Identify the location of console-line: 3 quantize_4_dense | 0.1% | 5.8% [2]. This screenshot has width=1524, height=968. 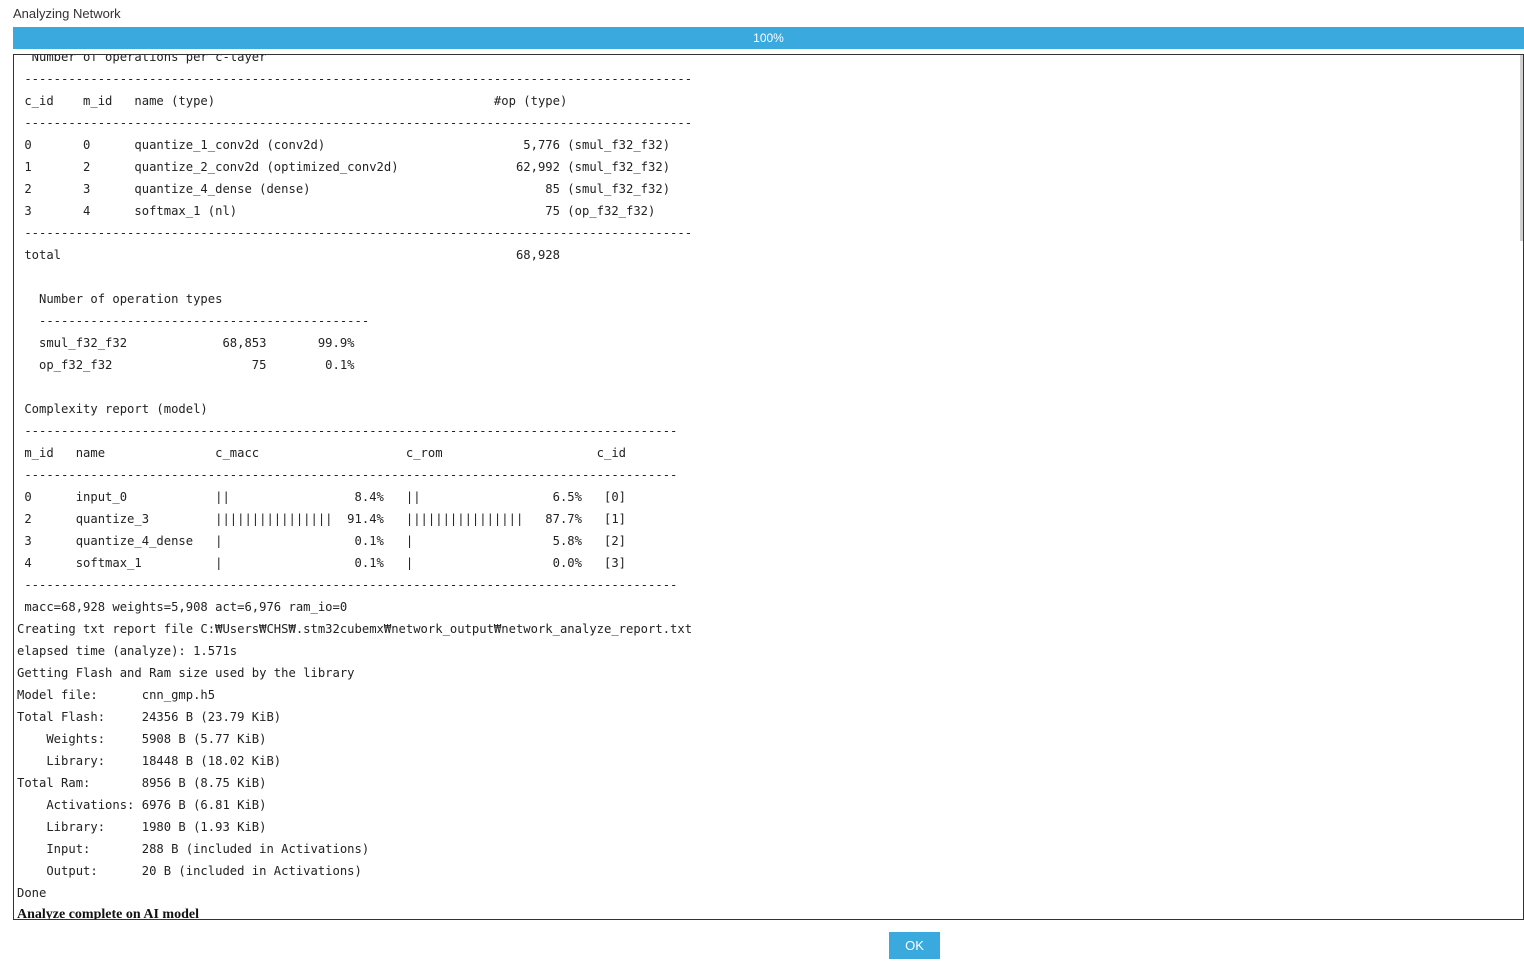
(322, 541).